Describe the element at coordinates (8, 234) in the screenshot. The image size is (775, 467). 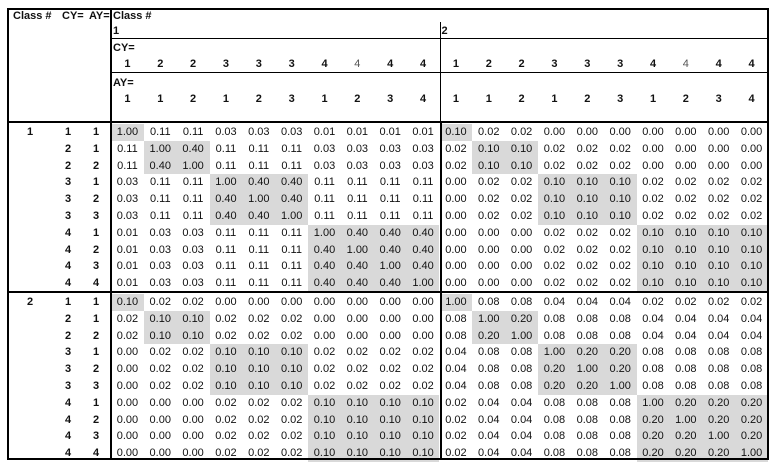
I see `table-border-left` at that location.